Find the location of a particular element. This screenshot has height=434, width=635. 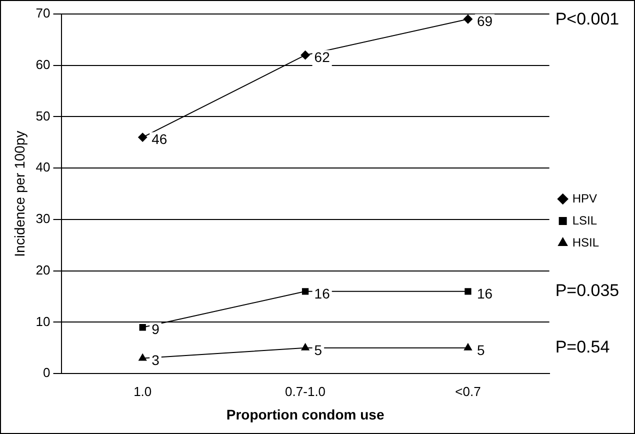

x-axis-title: Proportion condom use is located at coordinates (305, 414).